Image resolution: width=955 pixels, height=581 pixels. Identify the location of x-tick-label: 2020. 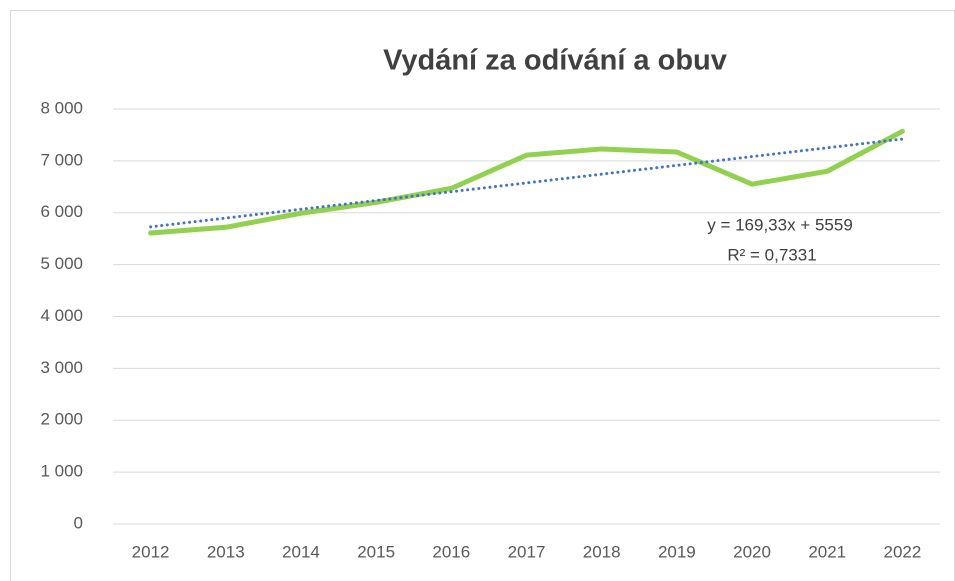
(752, 551).